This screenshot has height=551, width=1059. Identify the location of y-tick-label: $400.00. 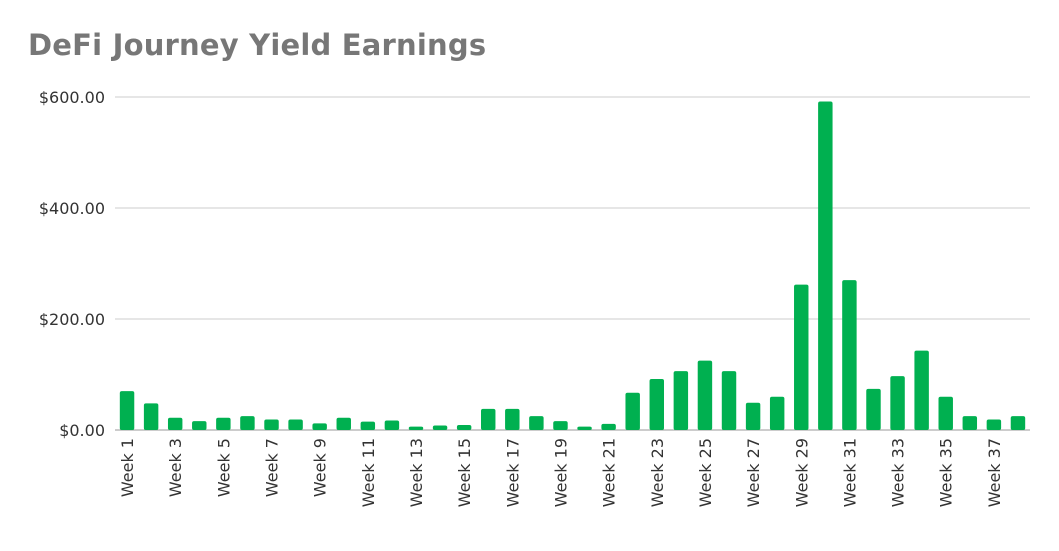
(72, 208).